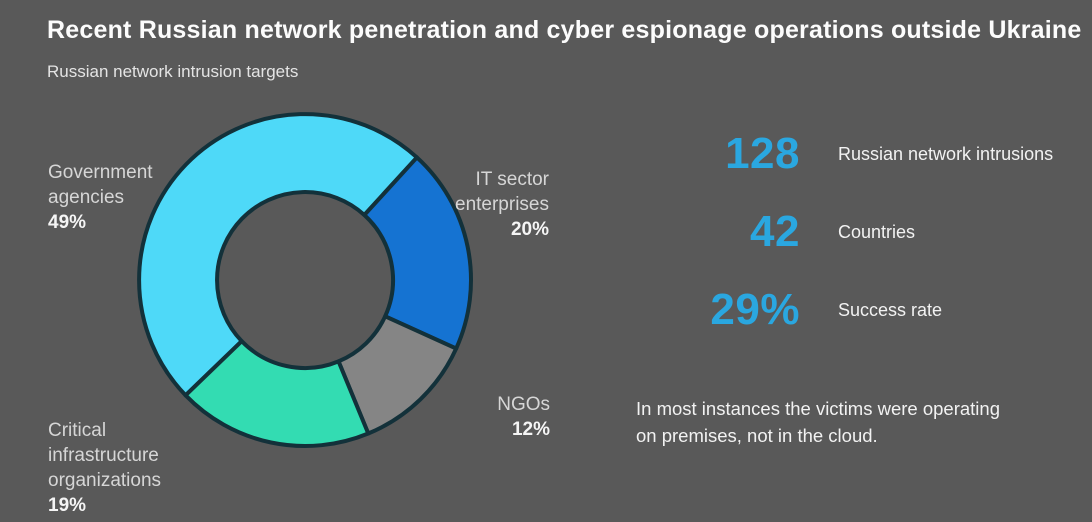 This screenshot has height=522, width=1092. What do you see at coordinates (523, 417) in the screenshot?
I see `segment-label-ngos: NGOs 12%` at bounding box center [523, 417].